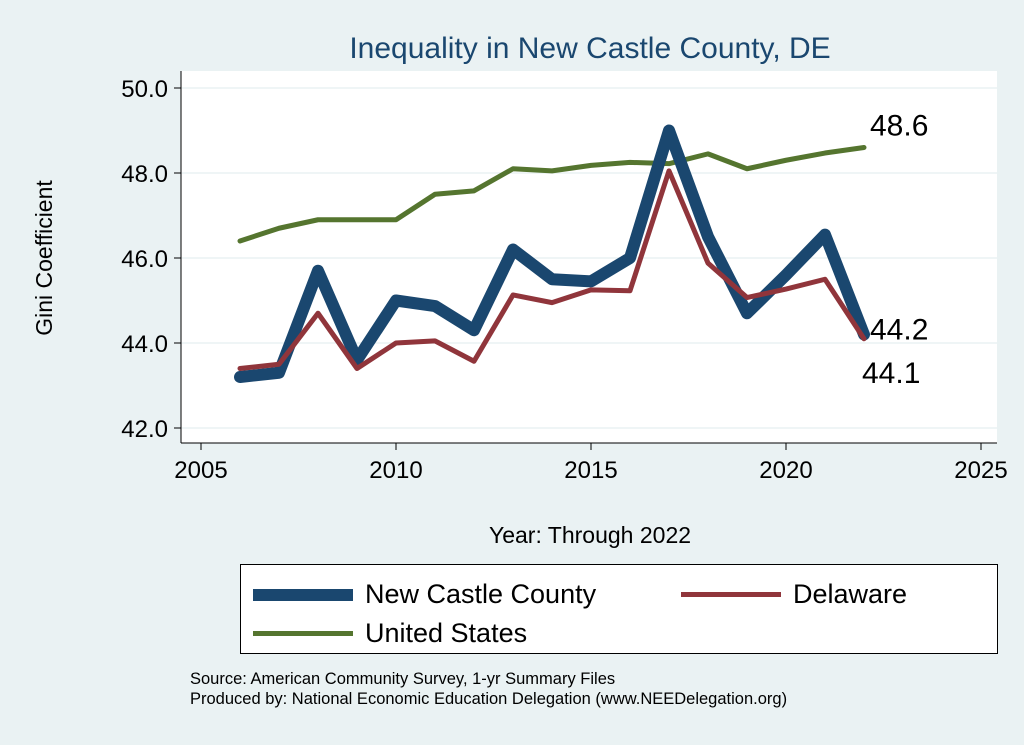 The width and height of the screenshot is (1024, 745). I want to click on legend-item-delaware: Delaware, so click(794, 594).